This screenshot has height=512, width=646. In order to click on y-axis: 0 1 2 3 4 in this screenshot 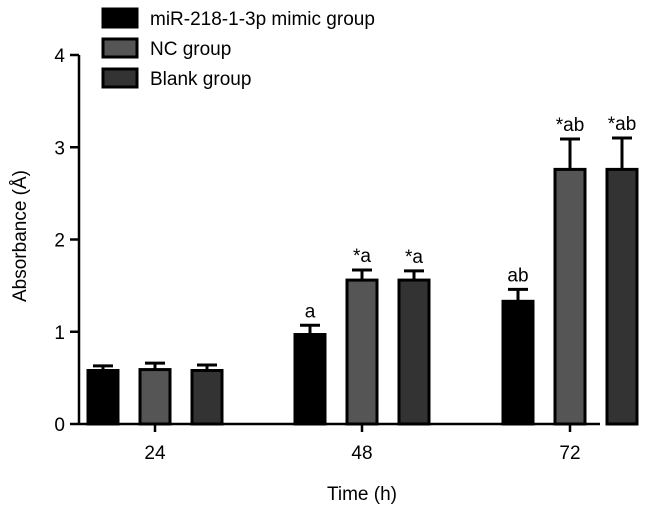, I will do `click(67, 241)`.